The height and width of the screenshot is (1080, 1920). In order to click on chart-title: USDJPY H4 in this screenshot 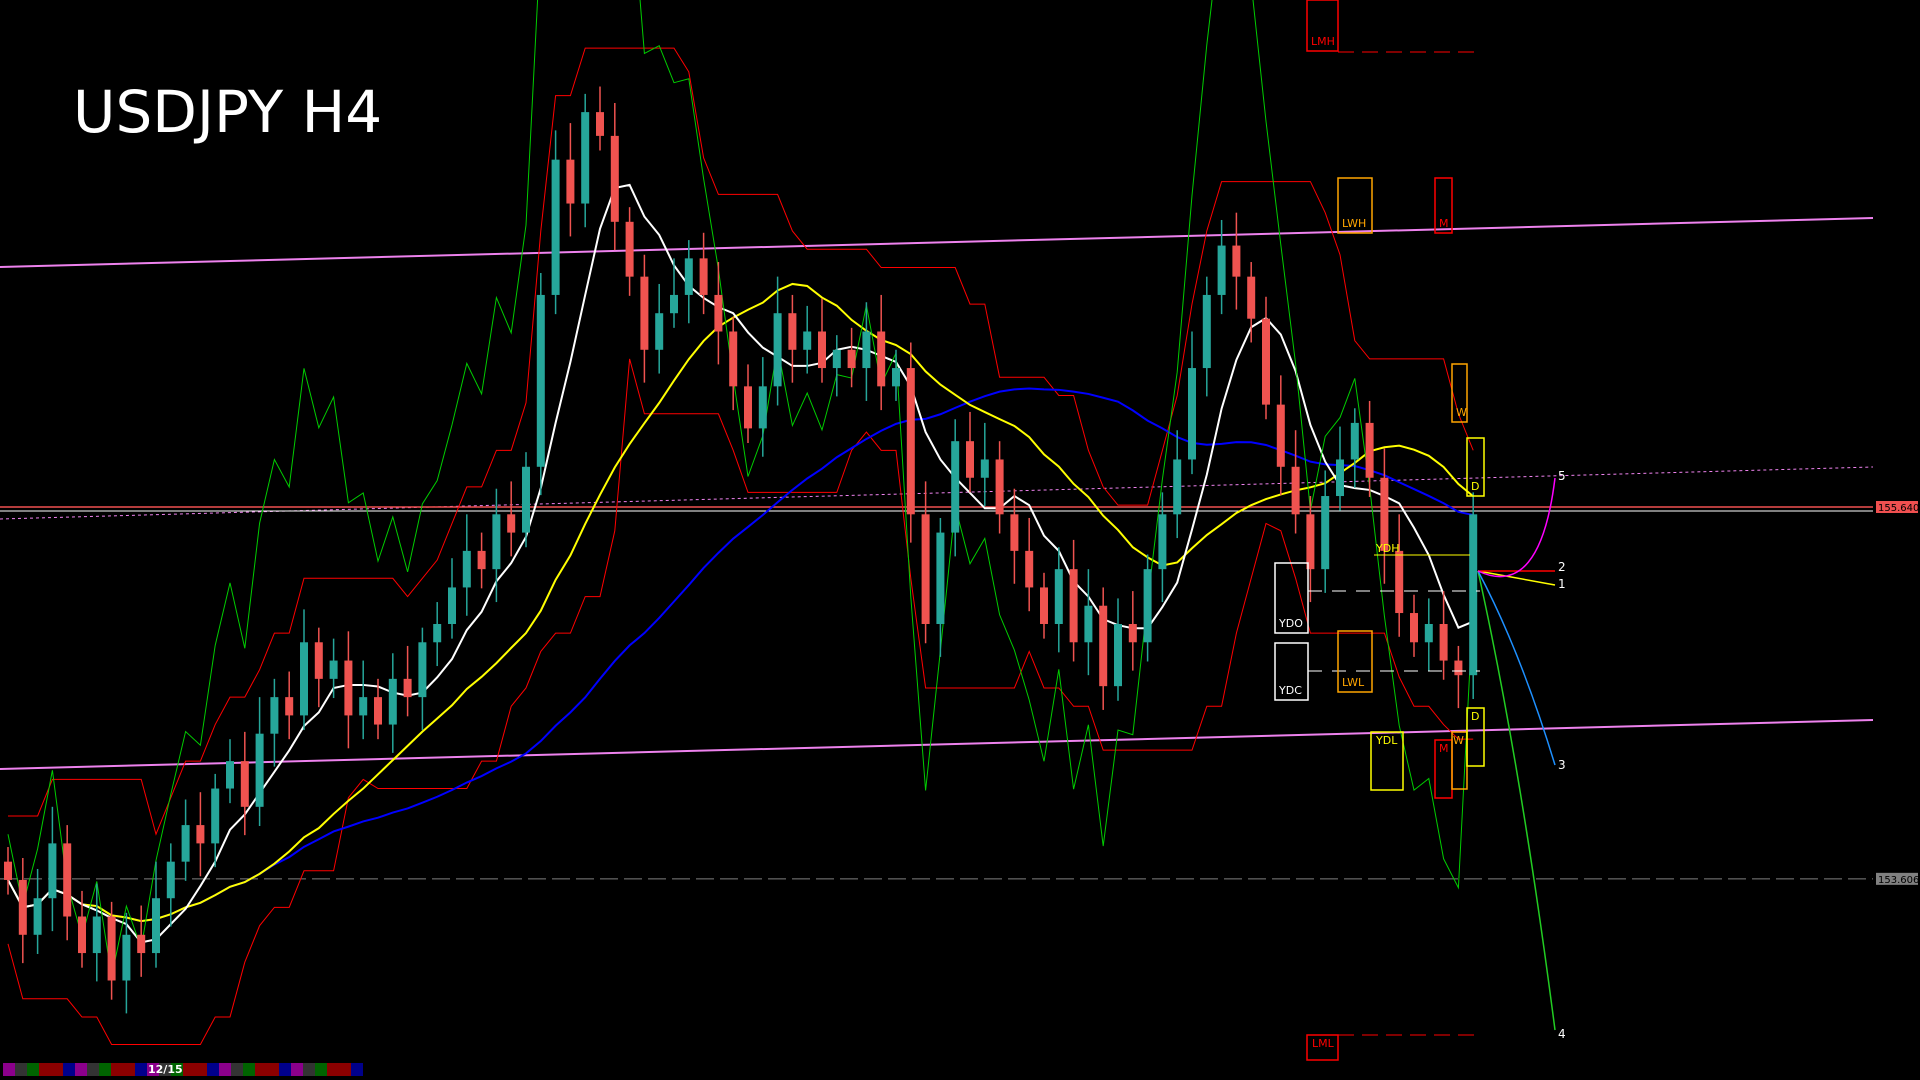, I will do `click(228, 112)`.